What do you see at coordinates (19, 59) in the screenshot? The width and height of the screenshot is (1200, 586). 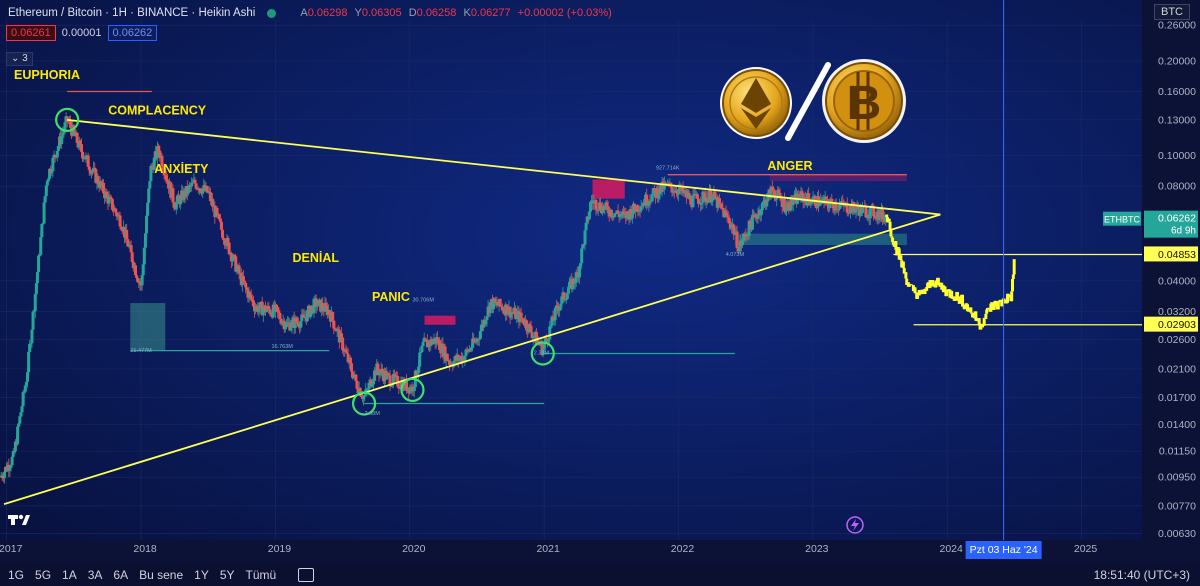 I see `indicator-toggle-button: ⌄ 3` at bounding box center [19, 59].